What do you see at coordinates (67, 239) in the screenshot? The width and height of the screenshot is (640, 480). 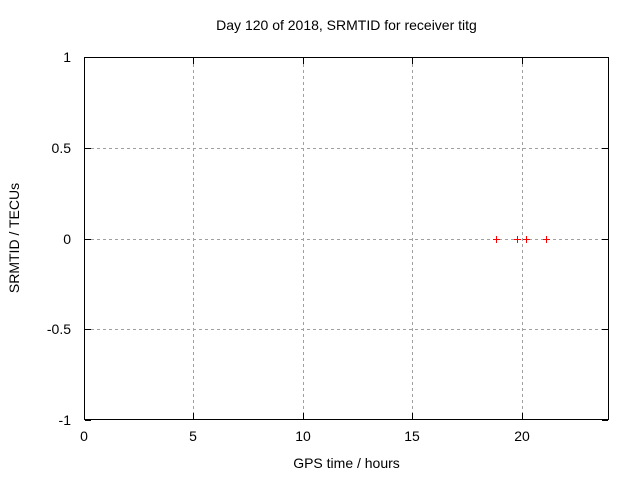 I see `y-tick-label: 0` at bounding box center [67, 239].